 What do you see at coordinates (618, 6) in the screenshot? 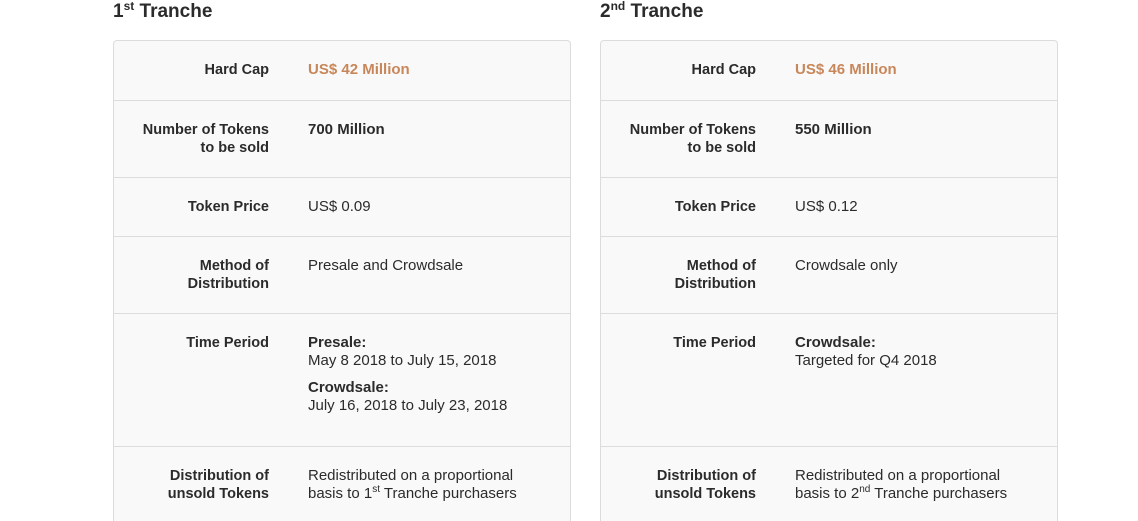
I see `title-ordinal: nd` at bounding box center [618, 6].